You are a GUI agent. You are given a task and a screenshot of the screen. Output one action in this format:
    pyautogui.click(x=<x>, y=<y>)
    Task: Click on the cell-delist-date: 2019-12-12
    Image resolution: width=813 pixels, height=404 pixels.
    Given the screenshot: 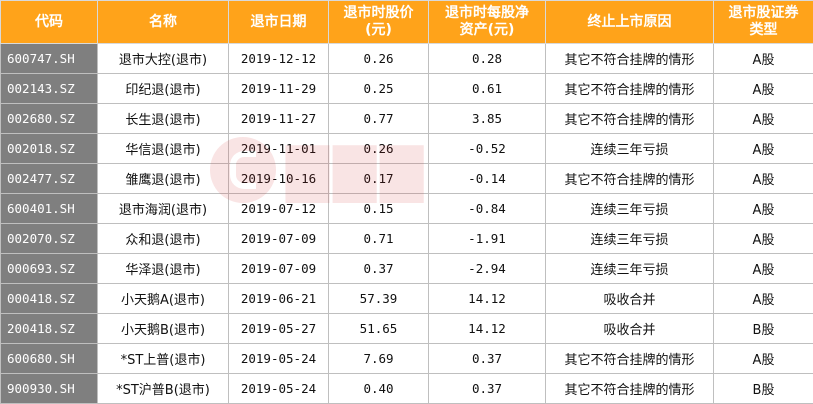 What is the action you would take?
    pyautogui.click(x=279, y=59)
    